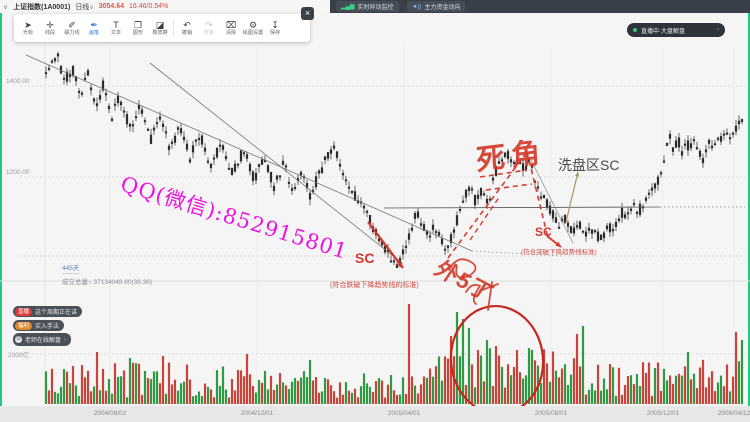  Describe the element at coordinates (72, 28) in the screenshot. I see `toolbar-item-magnet: ✐ 磁力线` at that location.